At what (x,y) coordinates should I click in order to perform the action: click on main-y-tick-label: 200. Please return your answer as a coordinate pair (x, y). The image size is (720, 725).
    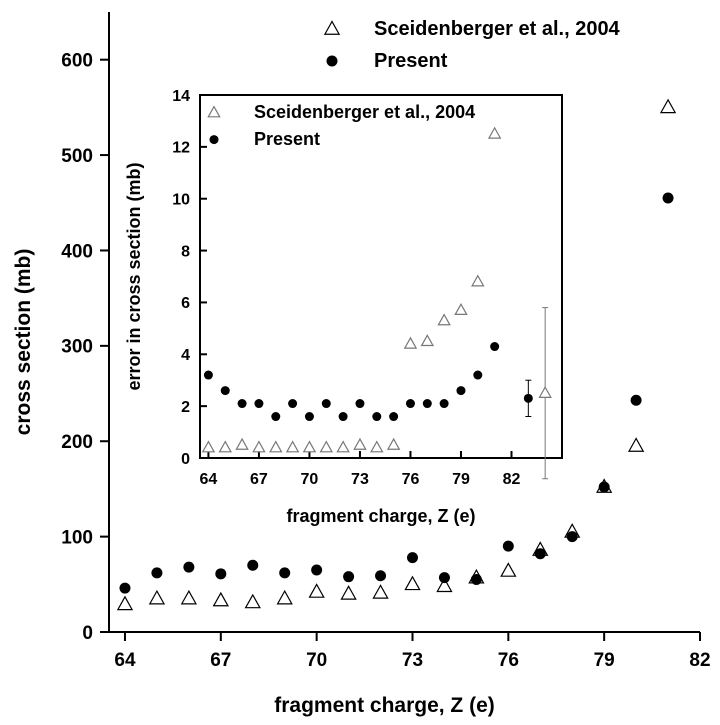
    Looking at the image, I should click on (77, 442).